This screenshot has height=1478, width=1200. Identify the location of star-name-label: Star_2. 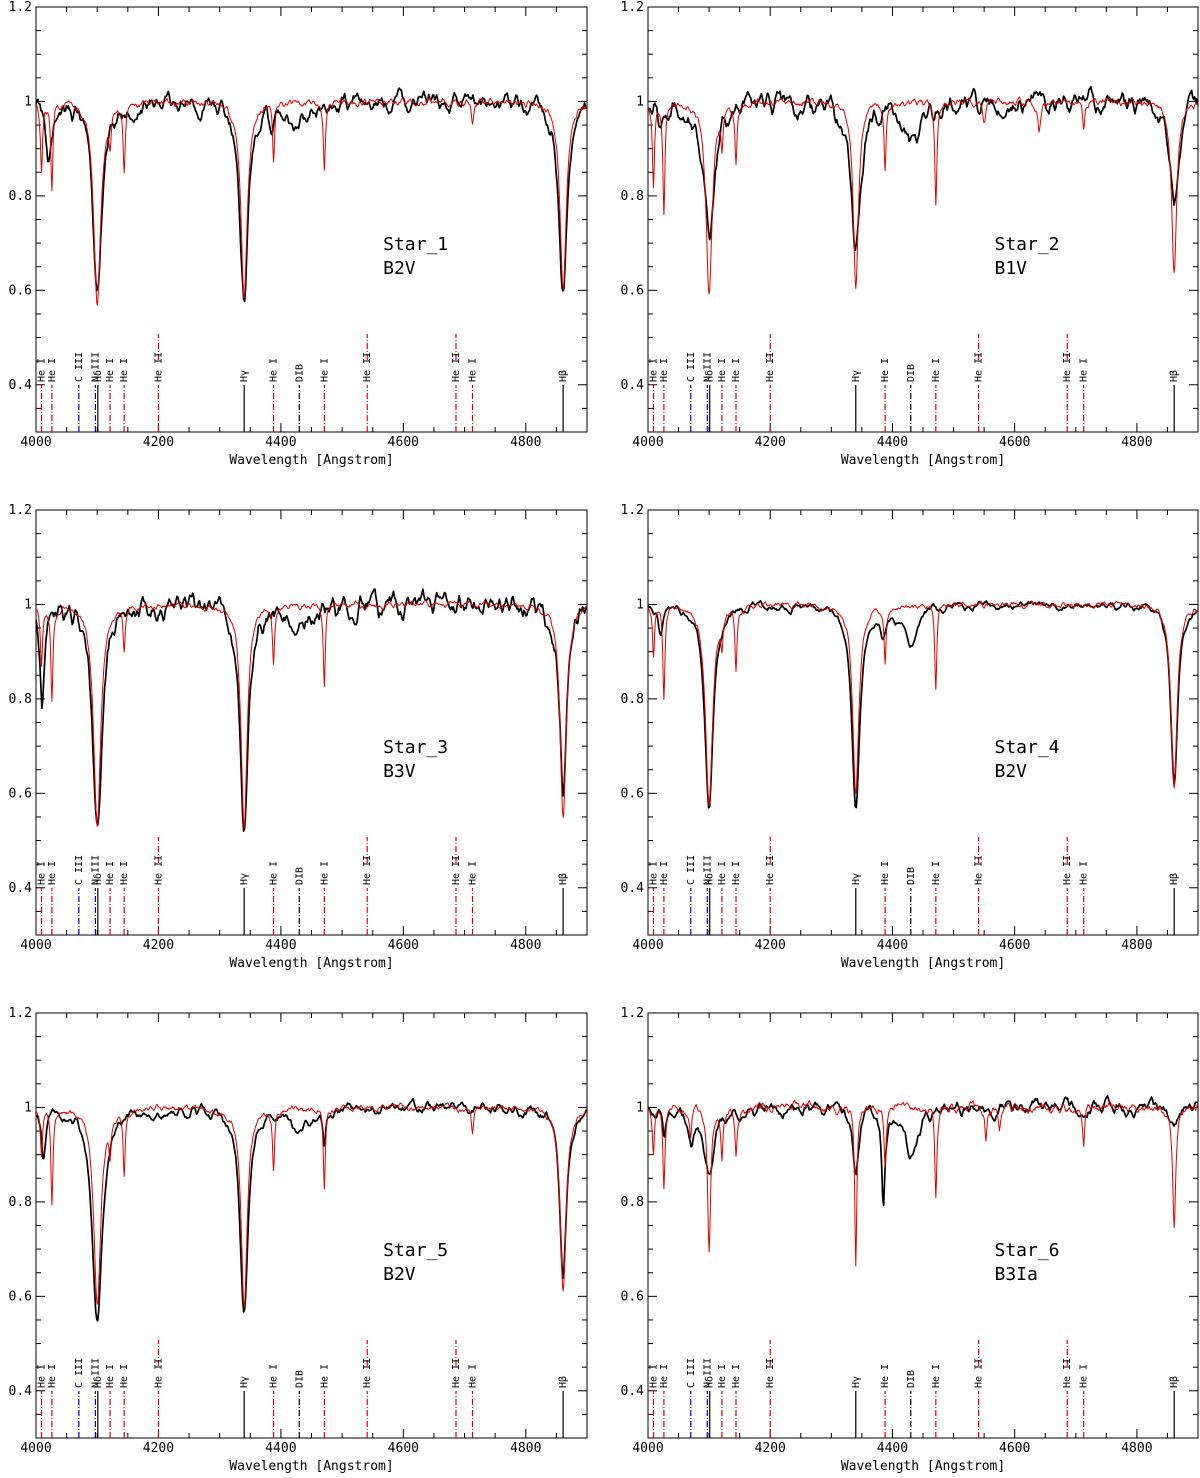
(1027, 244).